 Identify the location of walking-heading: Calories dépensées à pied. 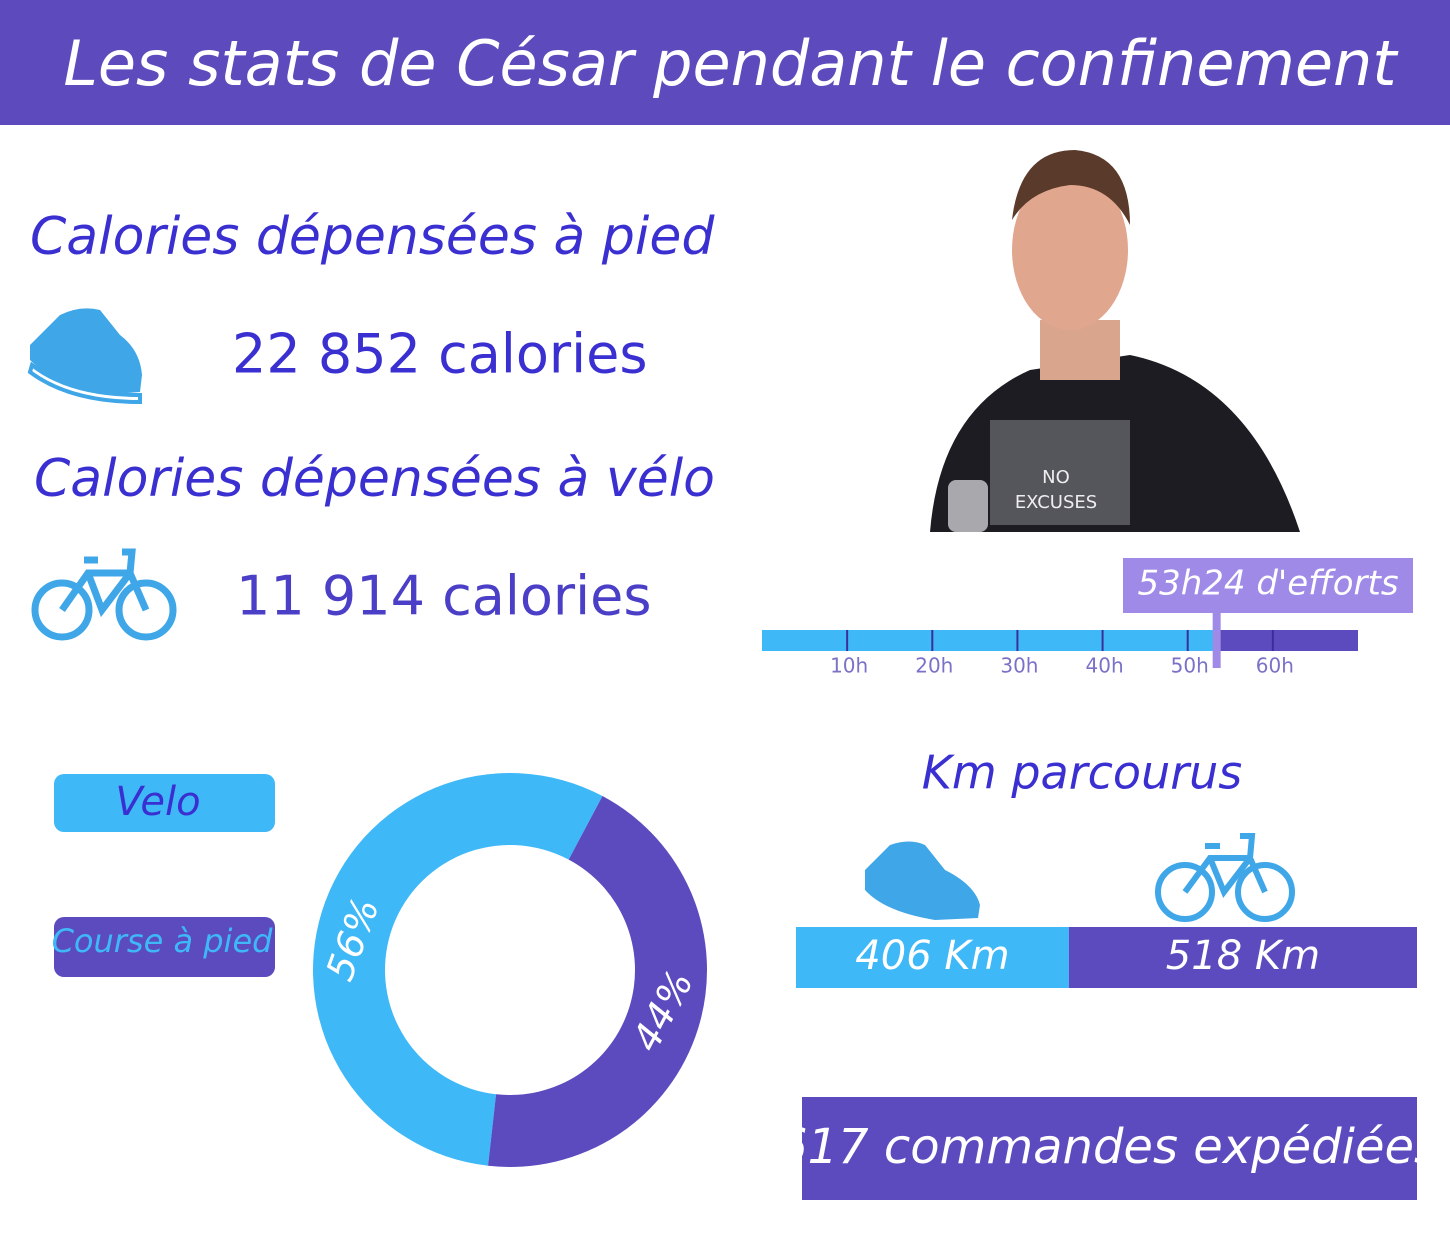
(372, 237).